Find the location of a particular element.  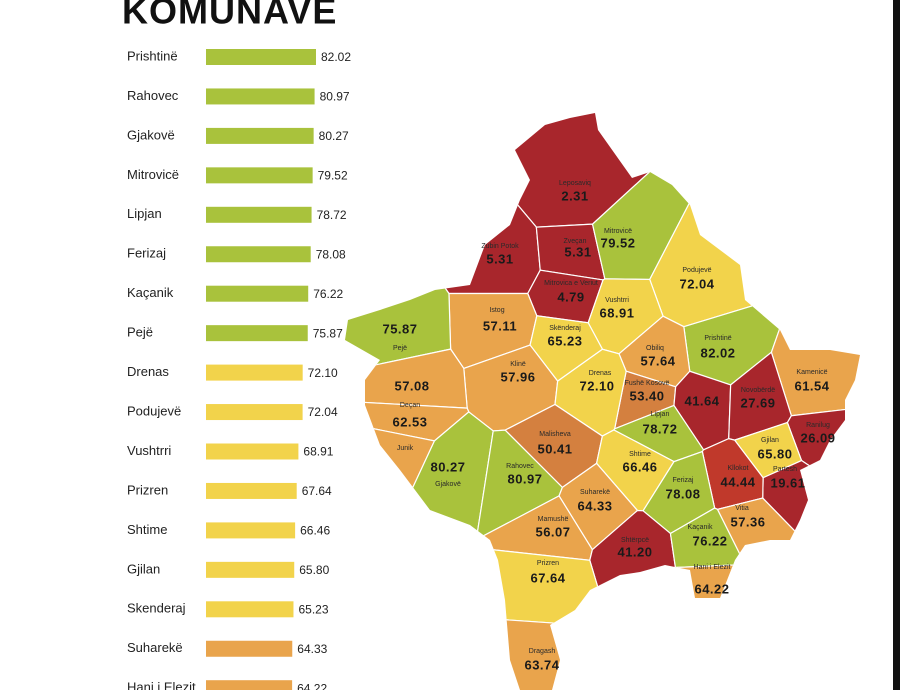

municipality-value: 26.09 is located at coordinates (817, 437).